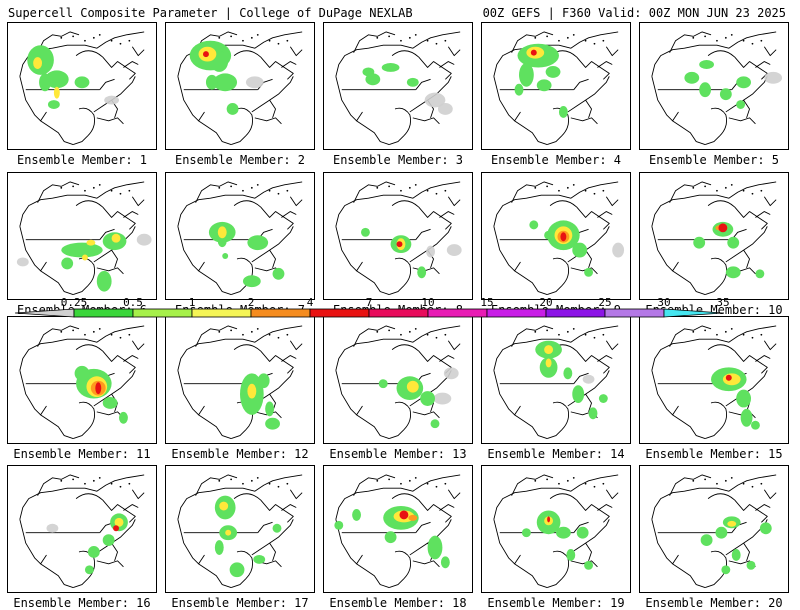 Image resolution: width=800 pixels, height=610 pixels. What do you see at coordinates (427, 303) in the screenshot?
I see `color-scale-tick-label: 10` at bounding box center [427, 303].